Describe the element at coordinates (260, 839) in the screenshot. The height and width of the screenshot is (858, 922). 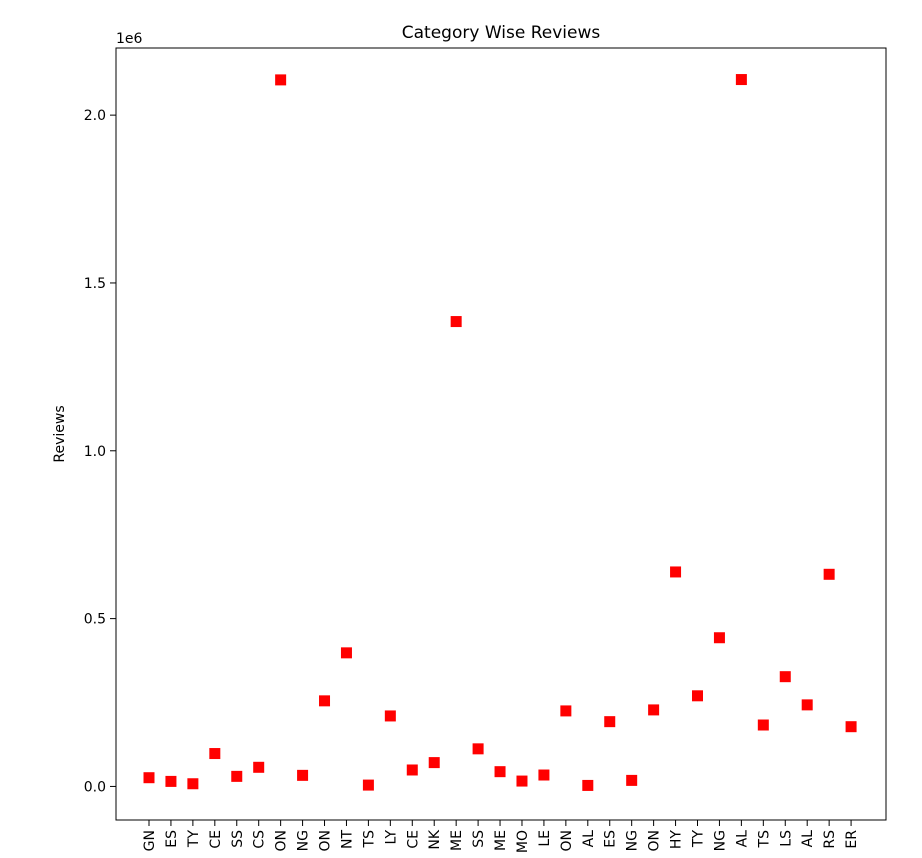
I see `x-tick-label: CS` at that location.